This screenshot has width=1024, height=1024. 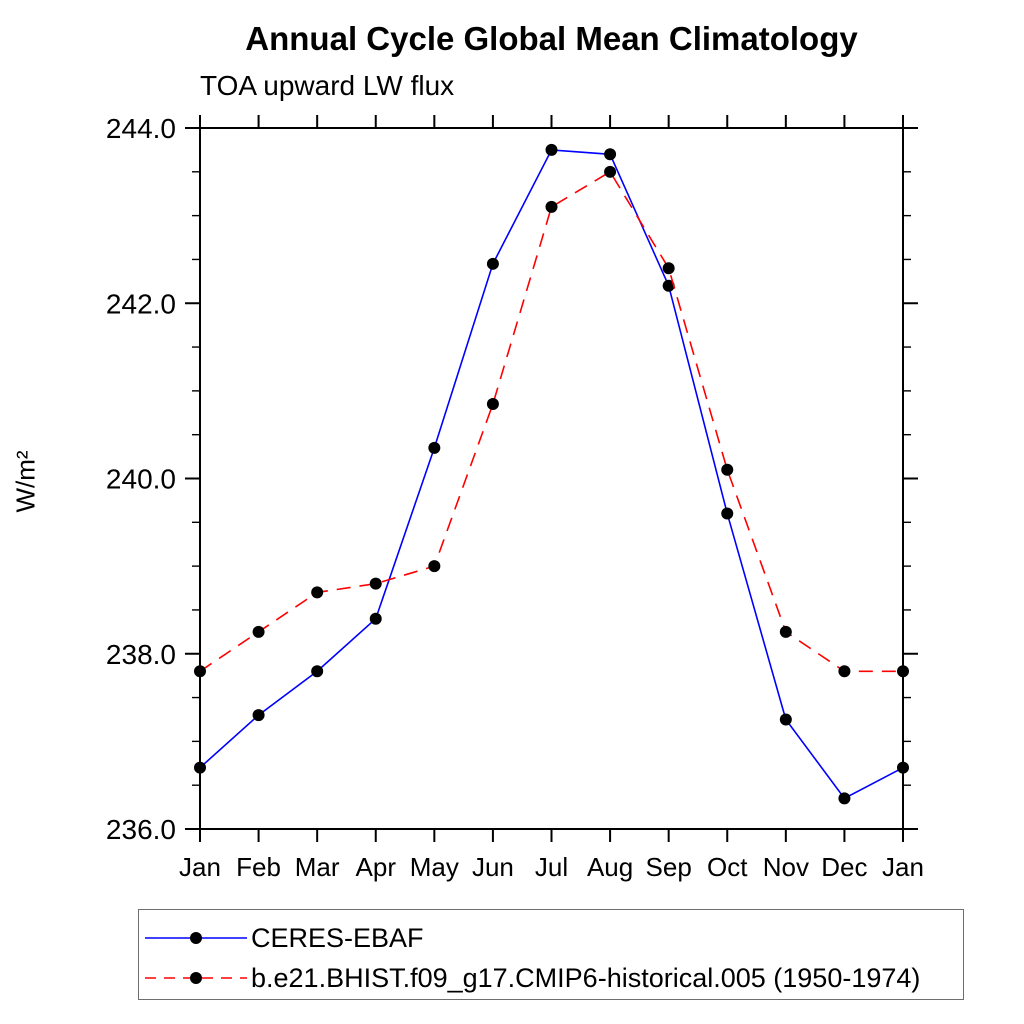 I want to click on legend-item-ceres-ebaf: CERES-EBAF, so click(x=283, y=938).